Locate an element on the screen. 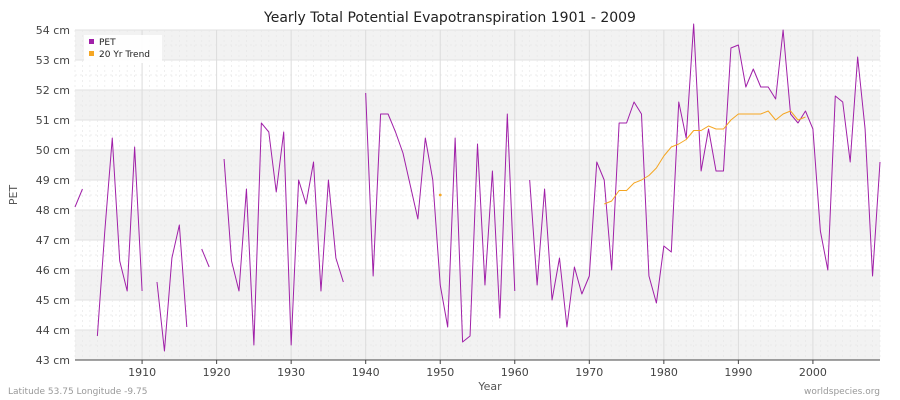  legend-swatch-pet is located at coordinates (91, 41).